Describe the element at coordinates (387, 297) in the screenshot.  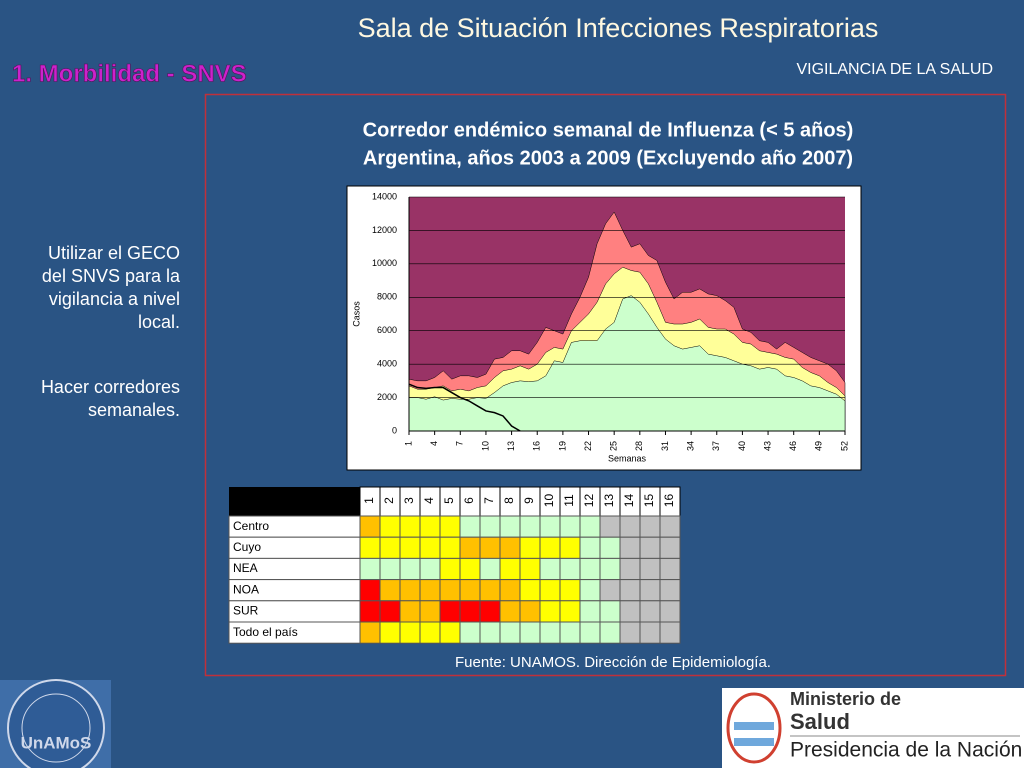
I see `y-tick-label: 8000` at that location.